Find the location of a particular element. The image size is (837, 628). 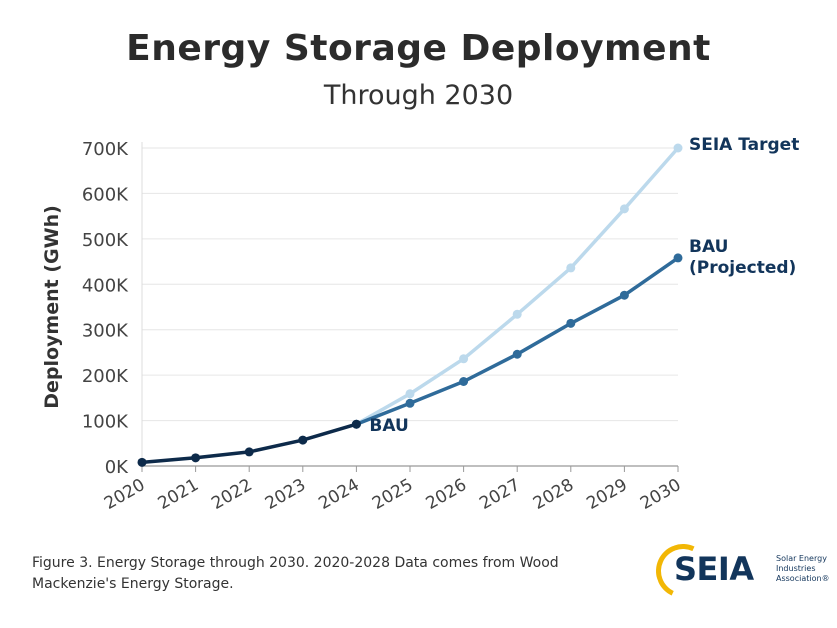

series-line-bau is located at coordinates (249, 443).